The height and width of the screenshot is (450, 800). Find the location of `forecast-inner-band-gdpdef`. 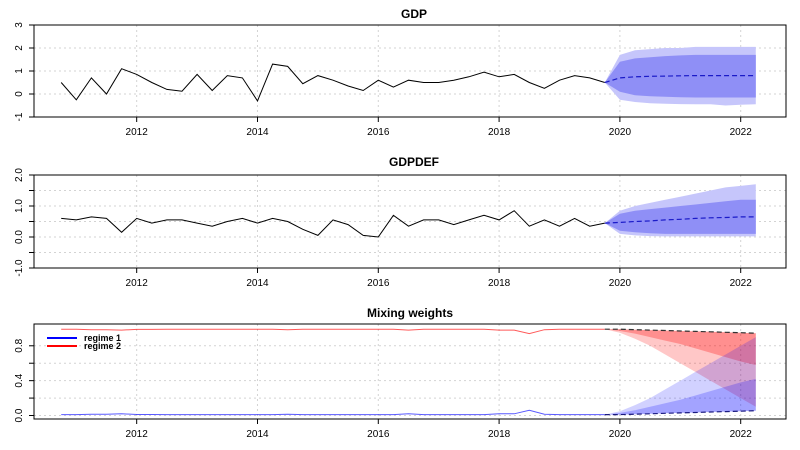

forecast-inner-band-gdpdef is located at coordinates (680, 216).